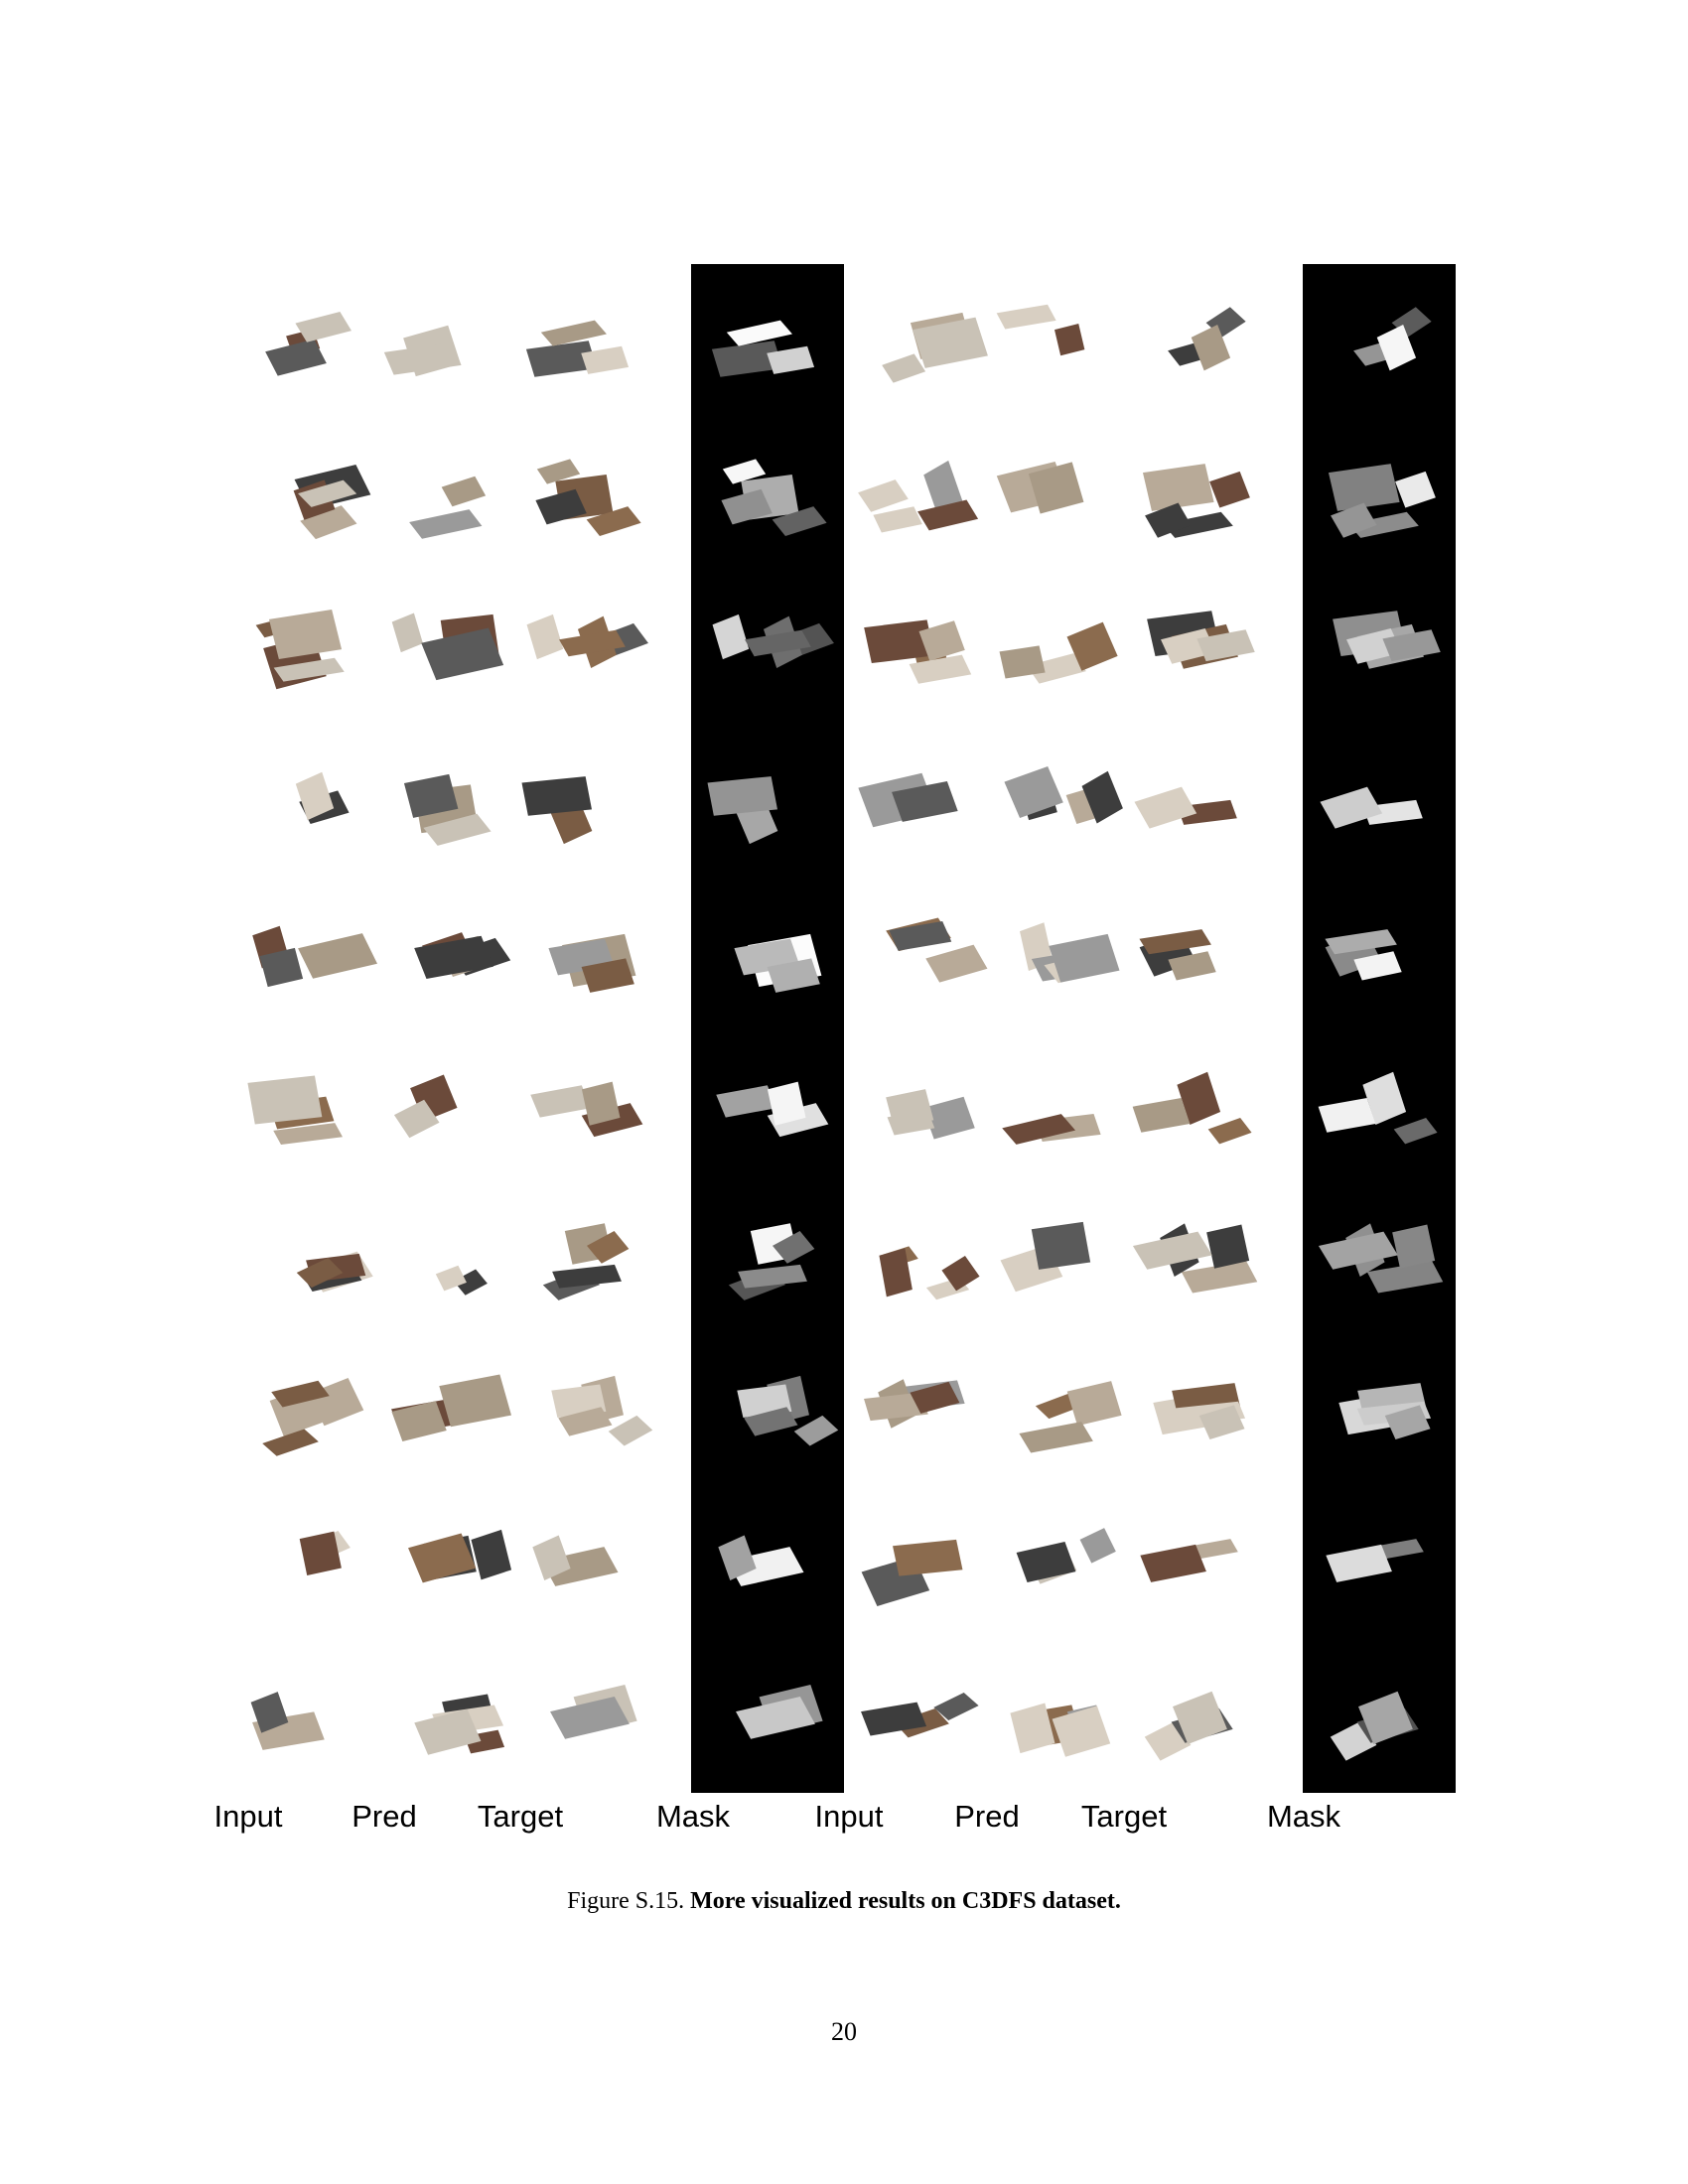  I want to click on column-input-right, so click(919, 1028).